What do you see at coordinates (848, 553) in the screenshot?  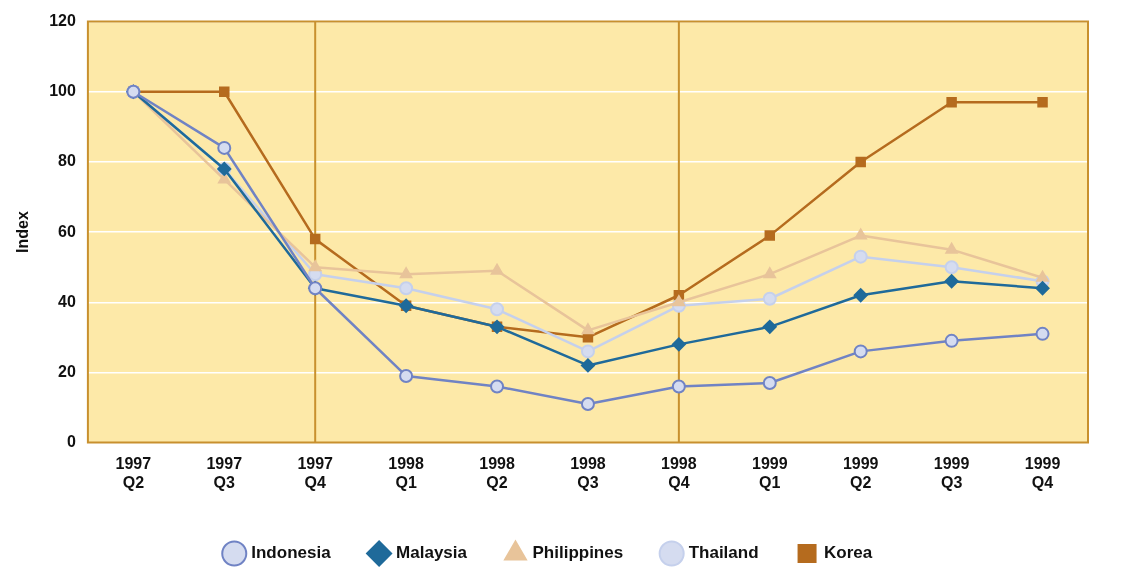 I see `legend-label: Korea` at bounding box center [848, 553].